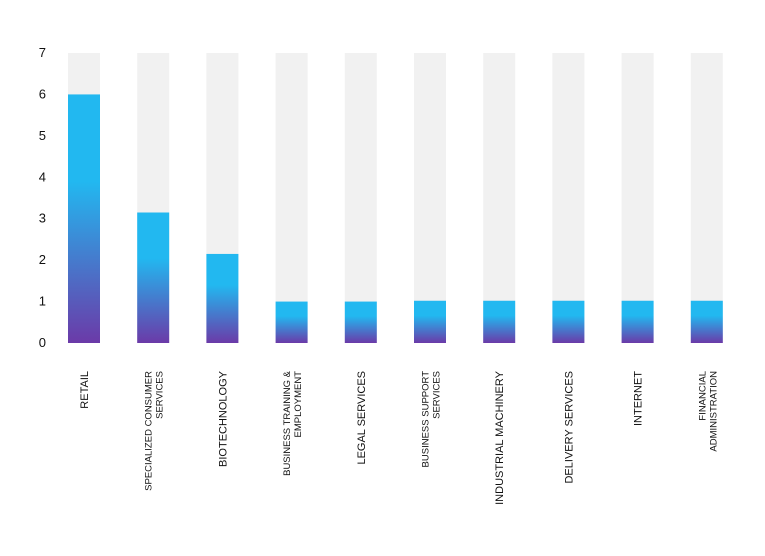  Describe the element at coordinates (42, 135) in the screenshot. I see `y-tick-label: 5` at that location.